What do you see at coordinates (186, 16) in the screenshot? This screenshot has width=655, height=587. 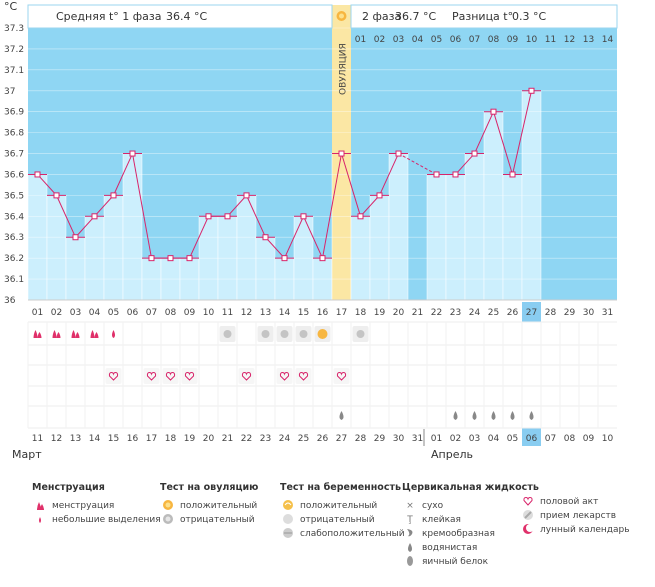 I see `phase1-value: 36.4 °C` at bounding box center [186, 16].